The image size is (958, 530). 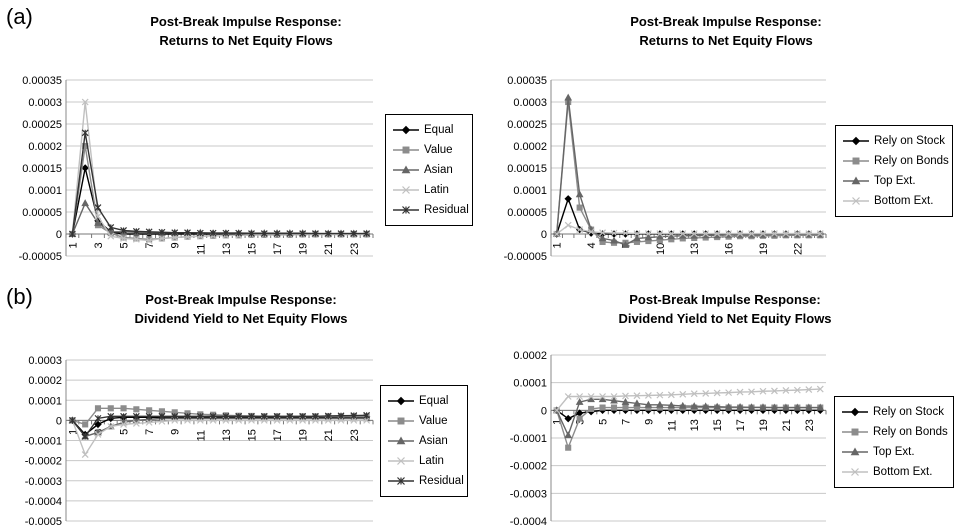 I want to click on legend-item: Rely on Stock, so click(x=894, y=412).